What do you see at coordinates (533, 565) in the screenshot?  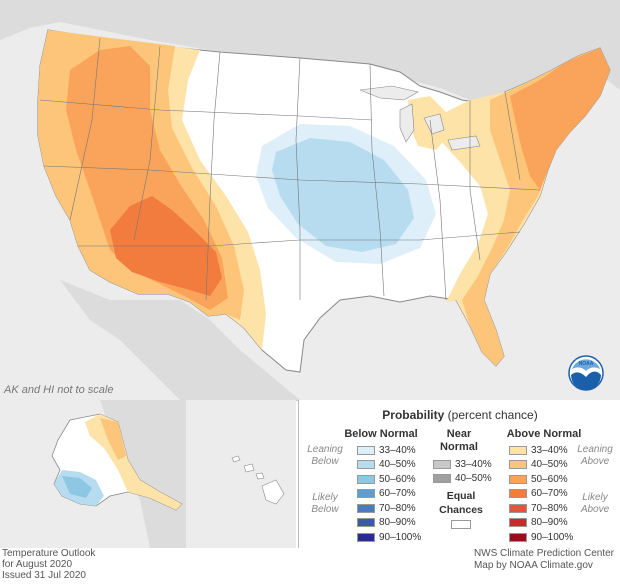 I see `footer-map-credit: Map by NOAA Climate.gov` at bounding box center [533, 565].